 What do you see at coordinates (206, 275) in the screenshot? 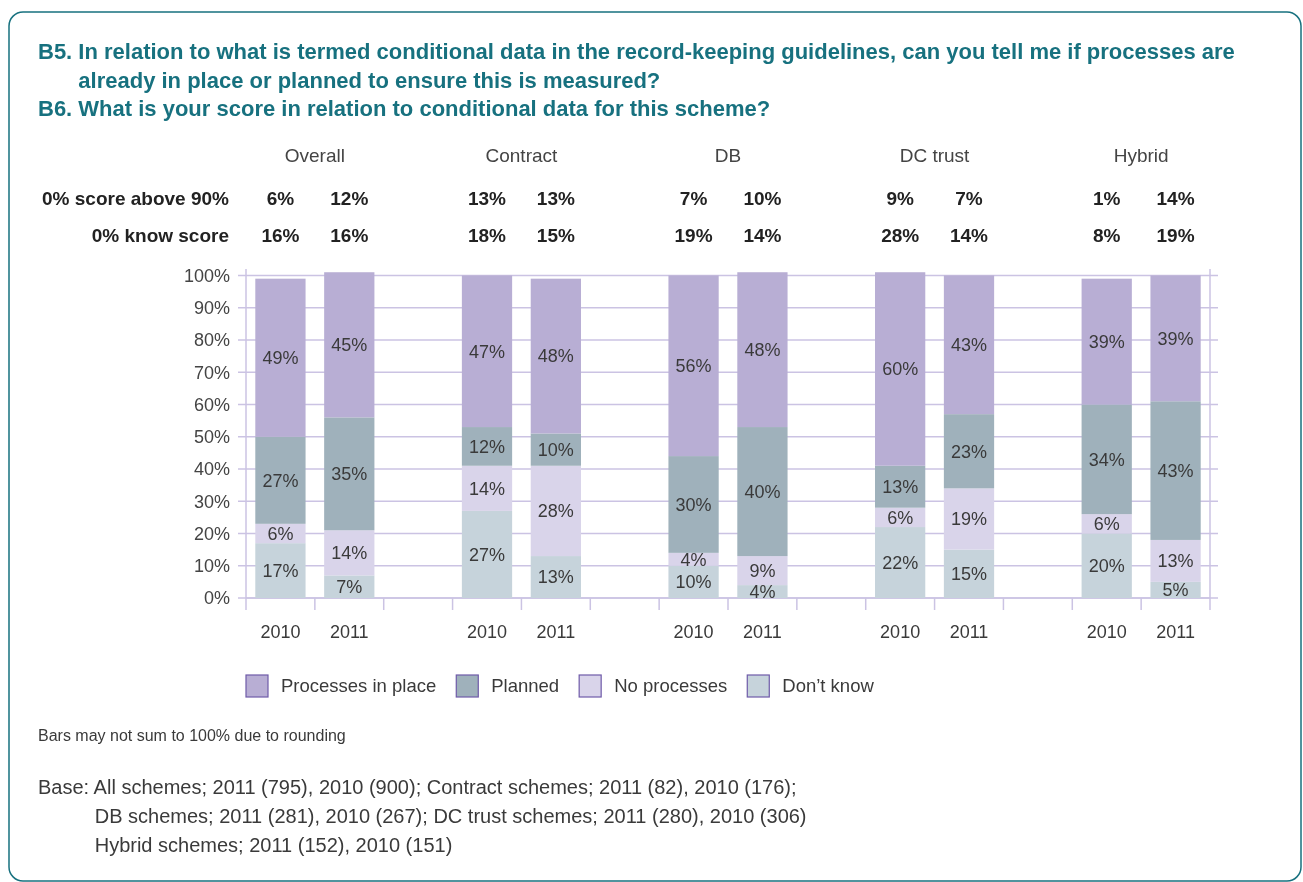
I see `y-tick-label: 100%` at bounding box center [206, 275].